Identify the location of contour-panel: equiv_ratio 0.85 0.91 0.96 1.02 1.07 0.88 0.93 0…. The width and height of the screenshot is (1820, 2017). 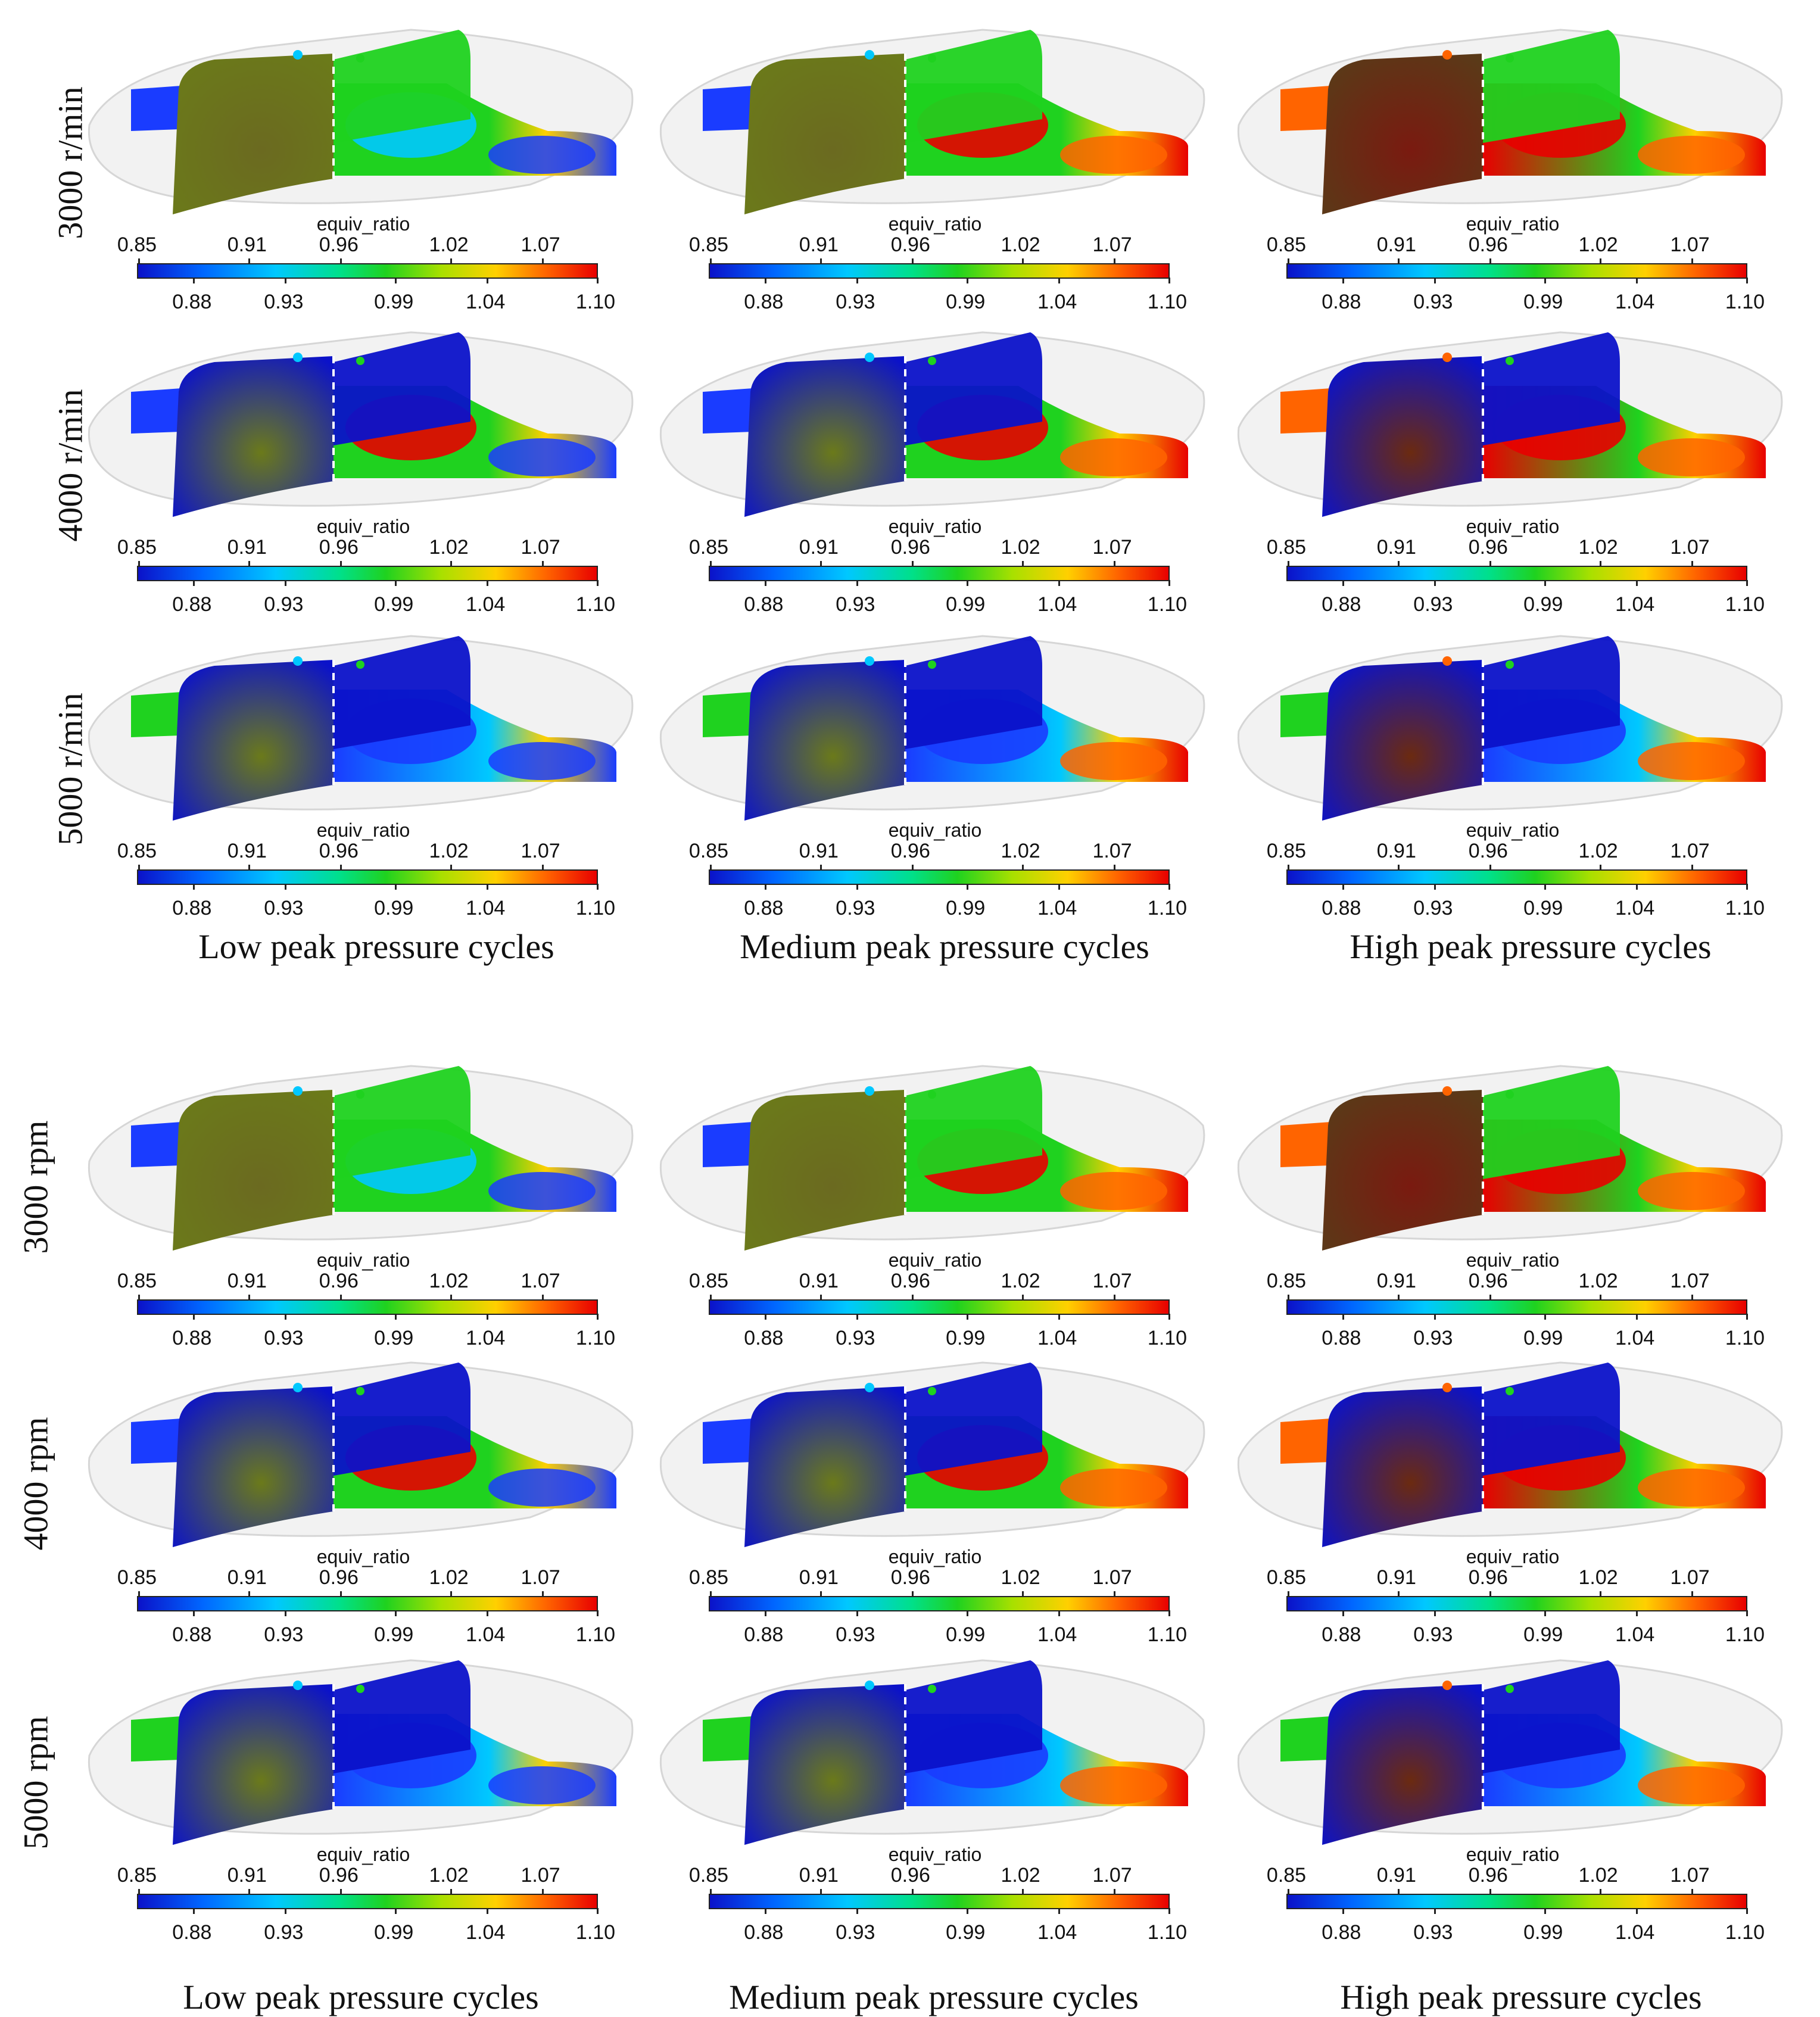
(935, 1204).